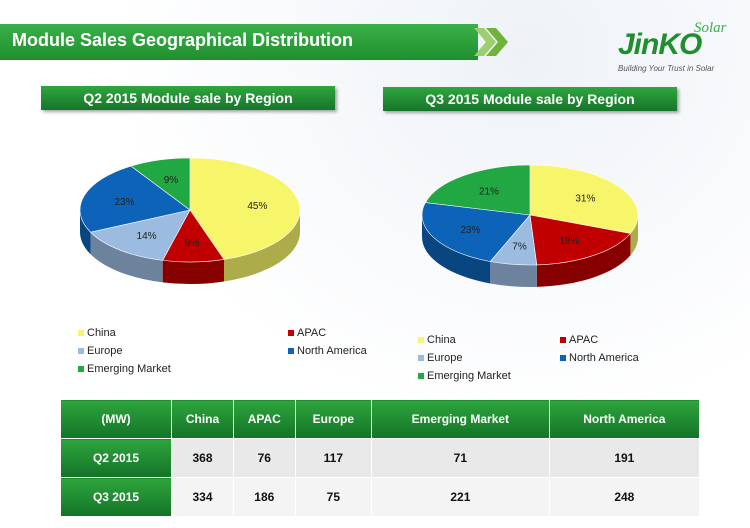  Describe the element at coordinates (188, 98) in the screenshot. I see `chart1-title: Q2 2015 Module sale by Region` at that location.